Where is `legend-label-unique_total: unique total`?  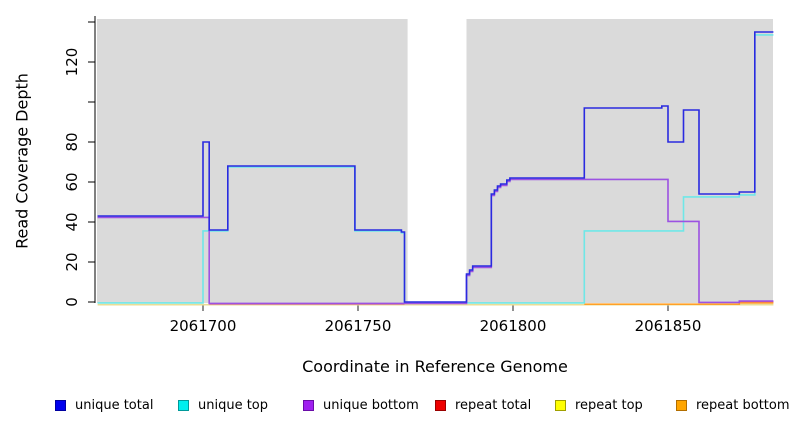
legend-label-unique_total: unique total is located at coordinates (114, 405).